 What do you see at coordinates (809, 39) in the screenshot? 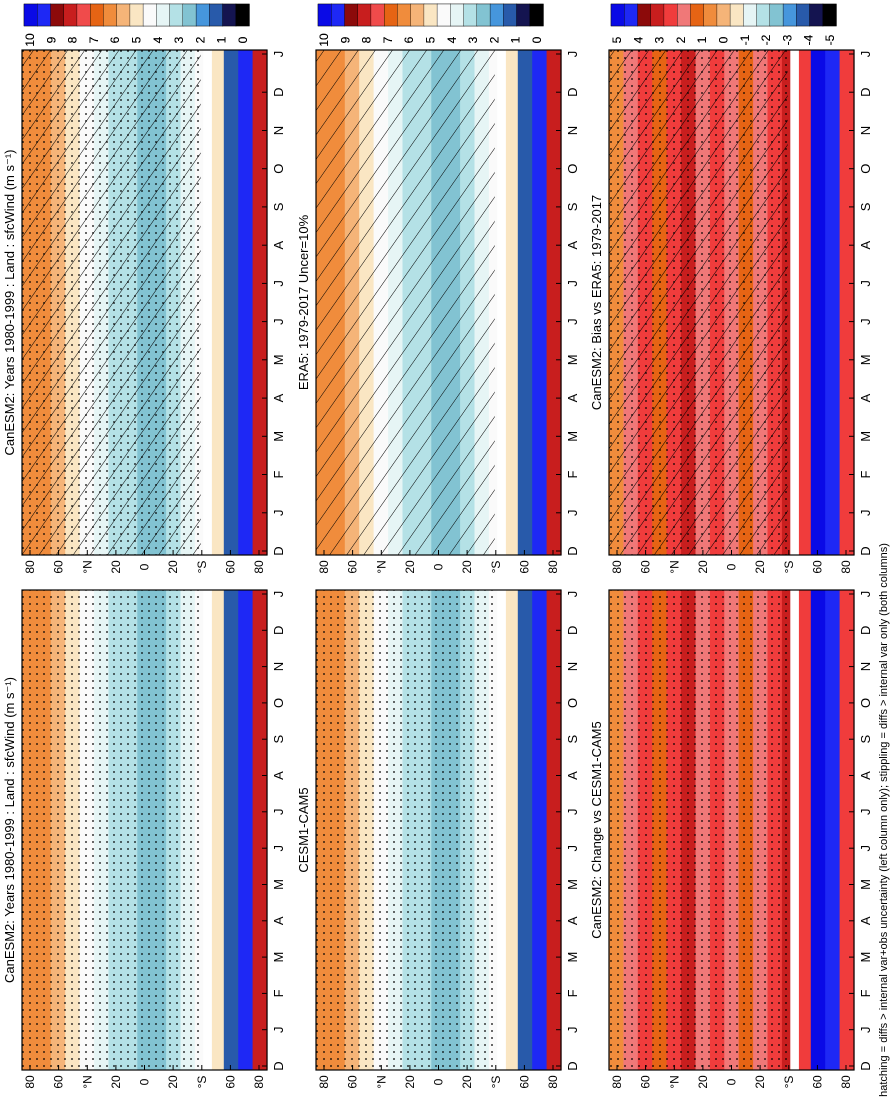
I see `colorbar-label: -4` at bounding box center [809, 39].